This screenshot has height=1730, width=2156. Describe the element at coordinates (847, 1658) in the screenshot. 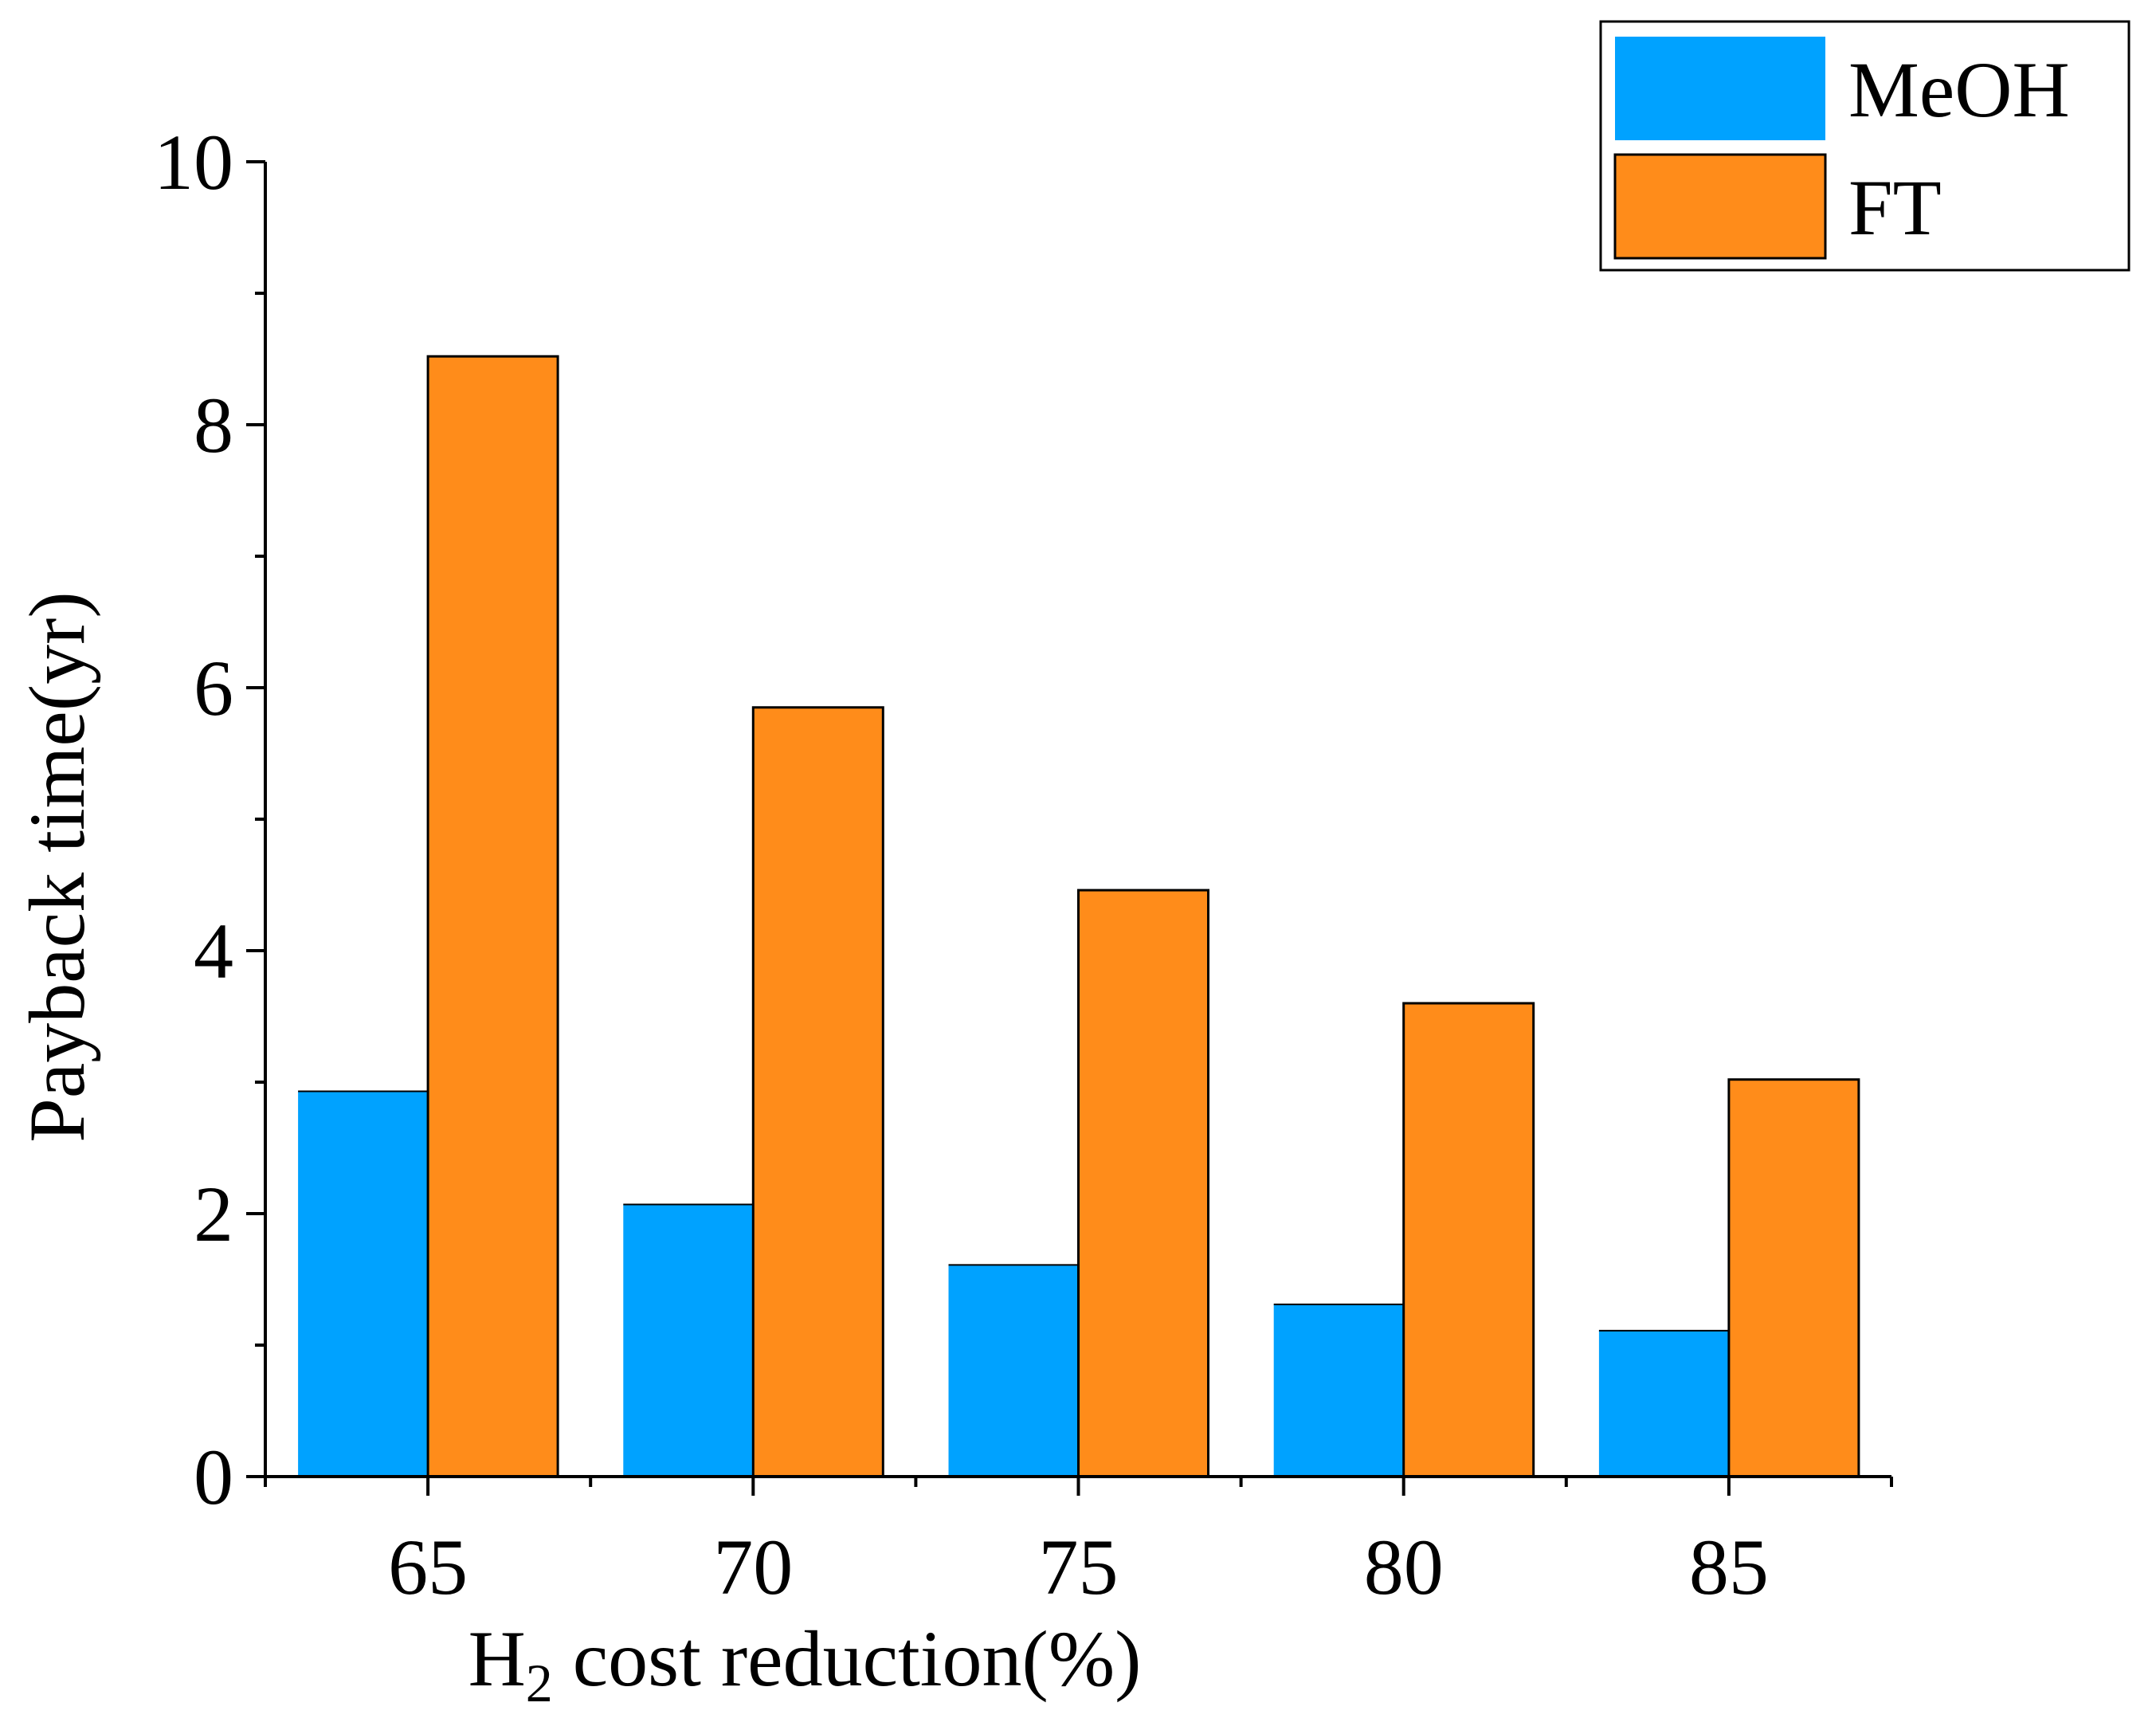

I see `x-axis-title-suffix: cost reduction(%)` at that location.